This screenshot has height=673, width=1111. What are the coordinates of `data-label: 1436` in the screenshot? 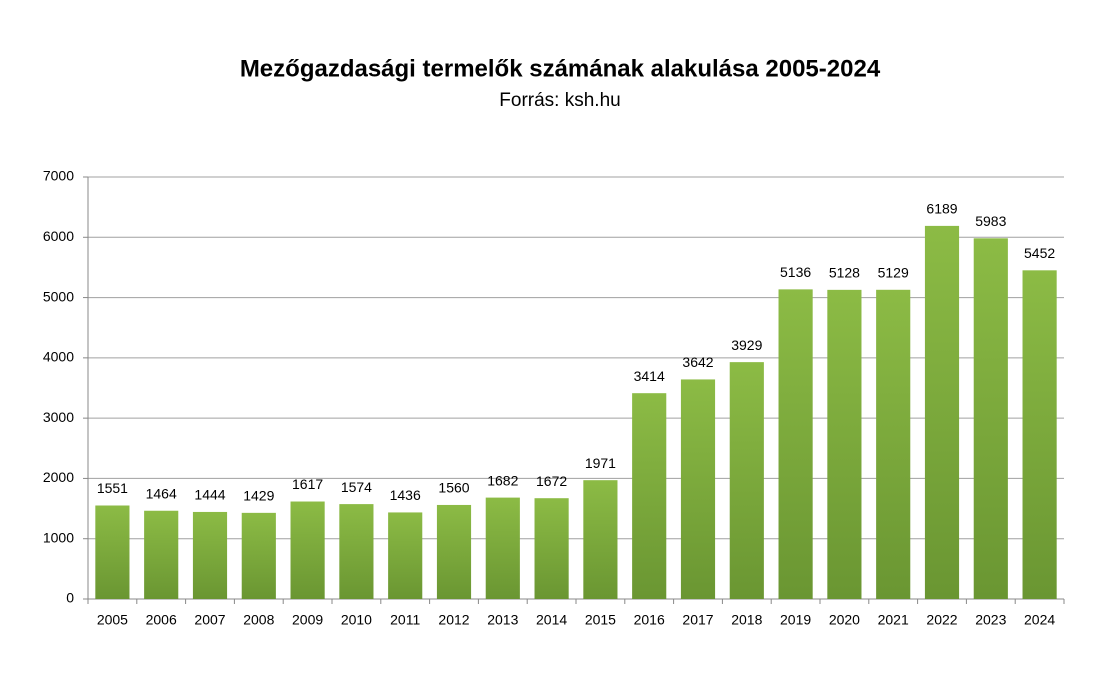 It's located at (405, 495).